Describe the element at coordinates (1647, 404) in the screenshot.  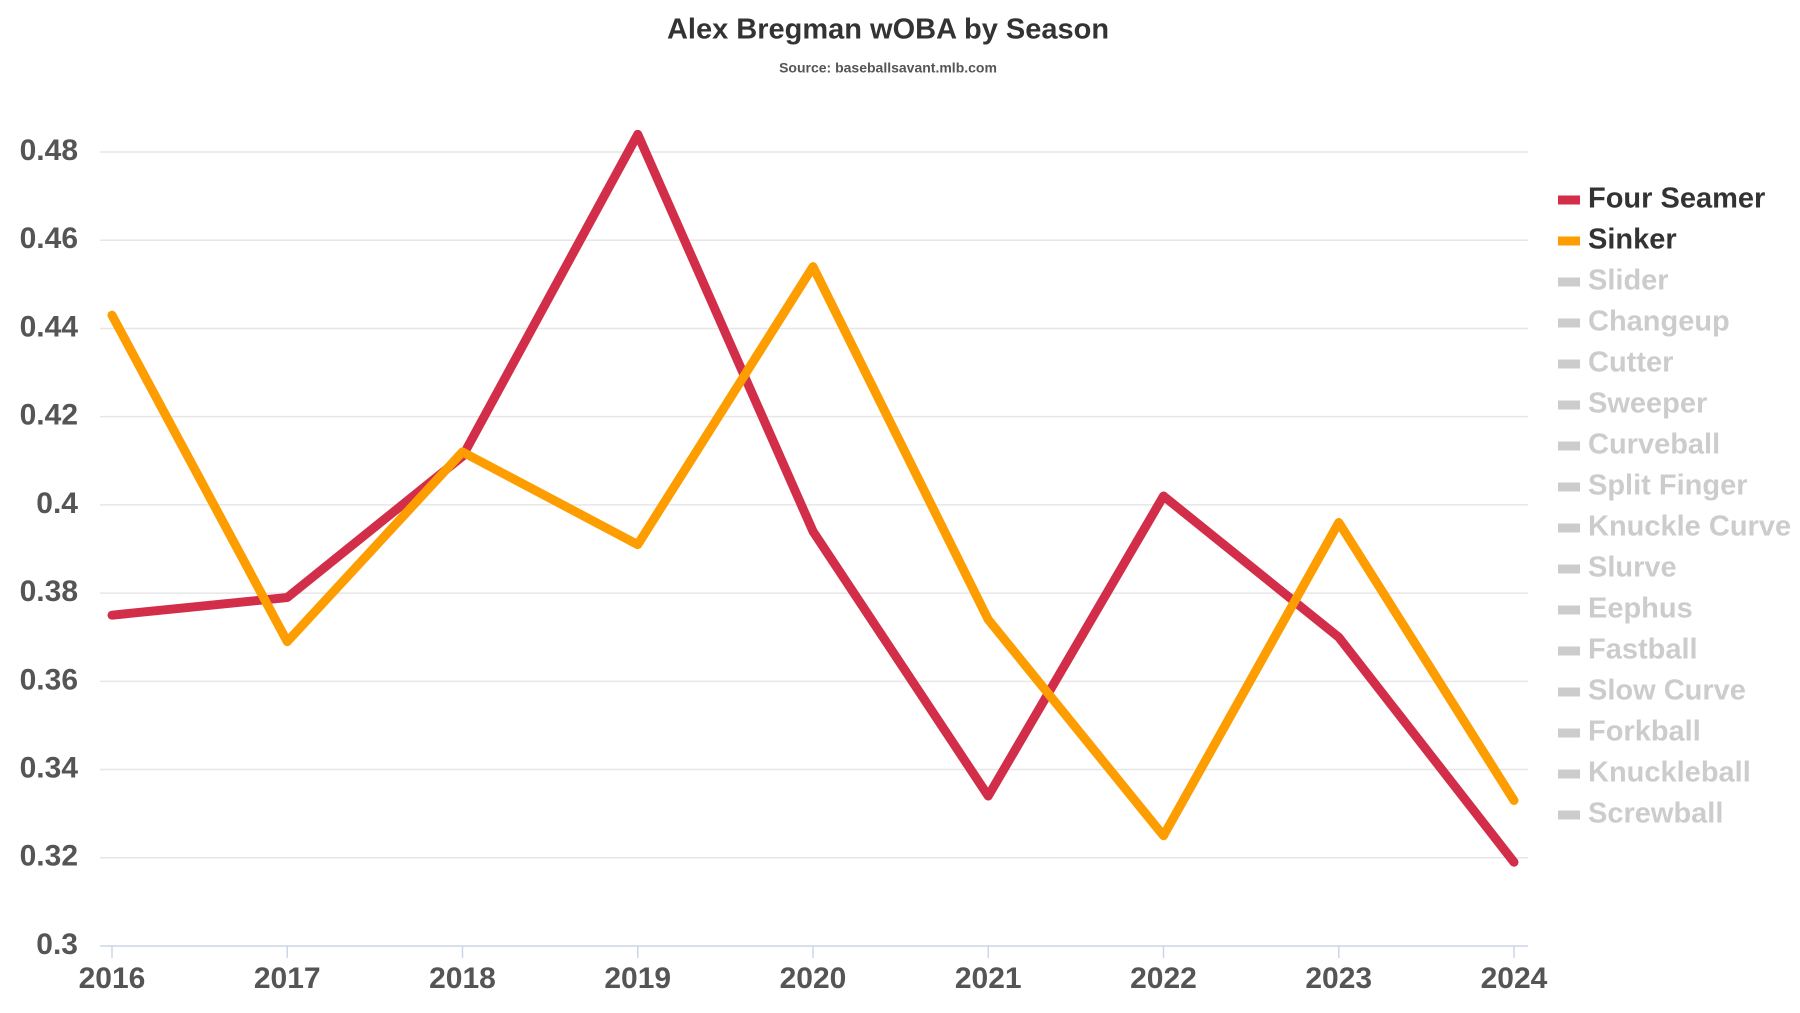
I see `legend-label: Sweeper` at that location.